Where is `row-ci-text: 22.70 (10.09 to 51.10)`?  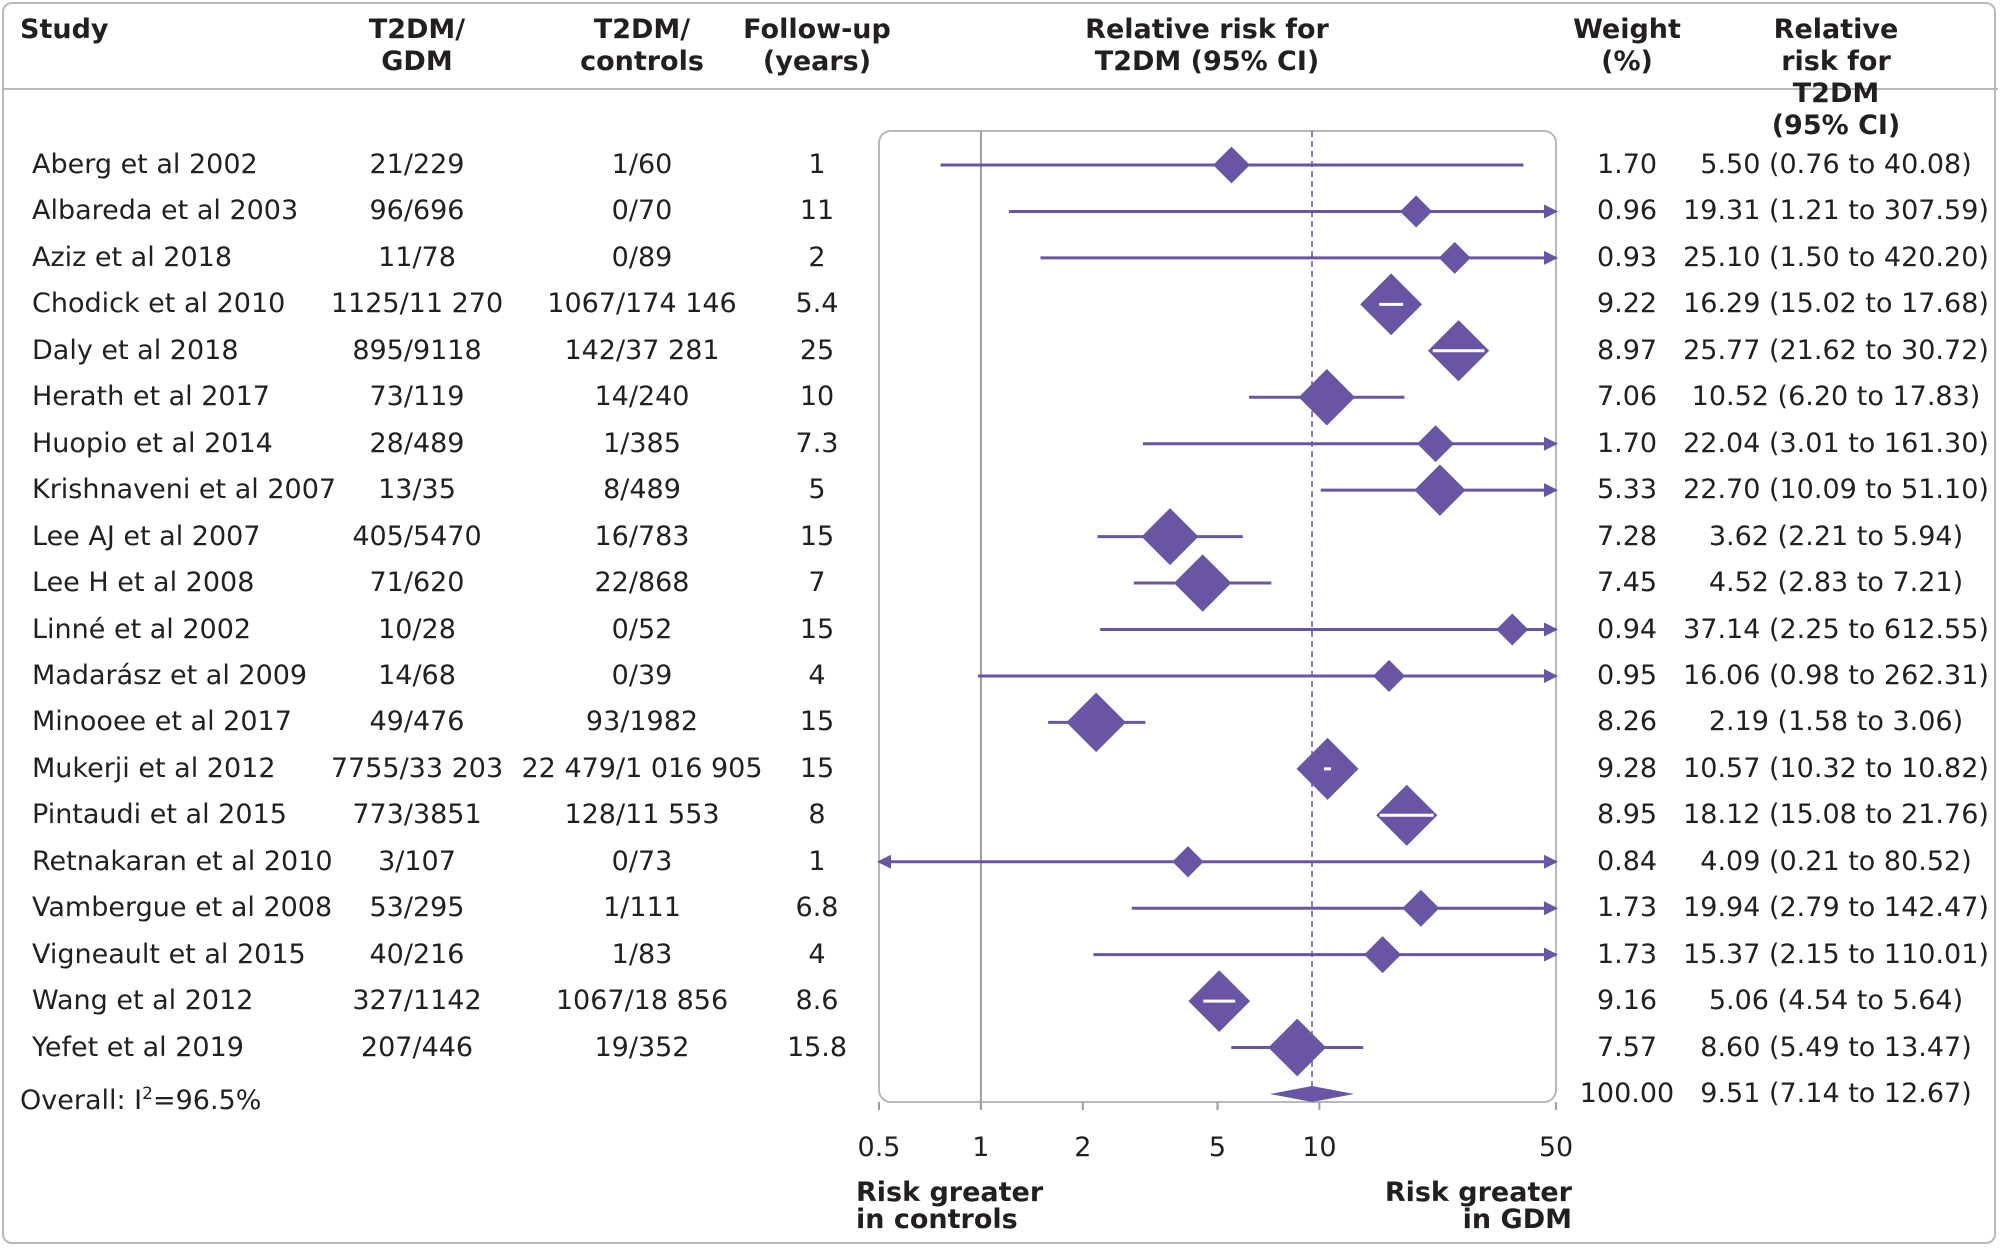
row-ci-text: 22.70 (10.09 to 51.10) is located at coordinates (1836, 490).